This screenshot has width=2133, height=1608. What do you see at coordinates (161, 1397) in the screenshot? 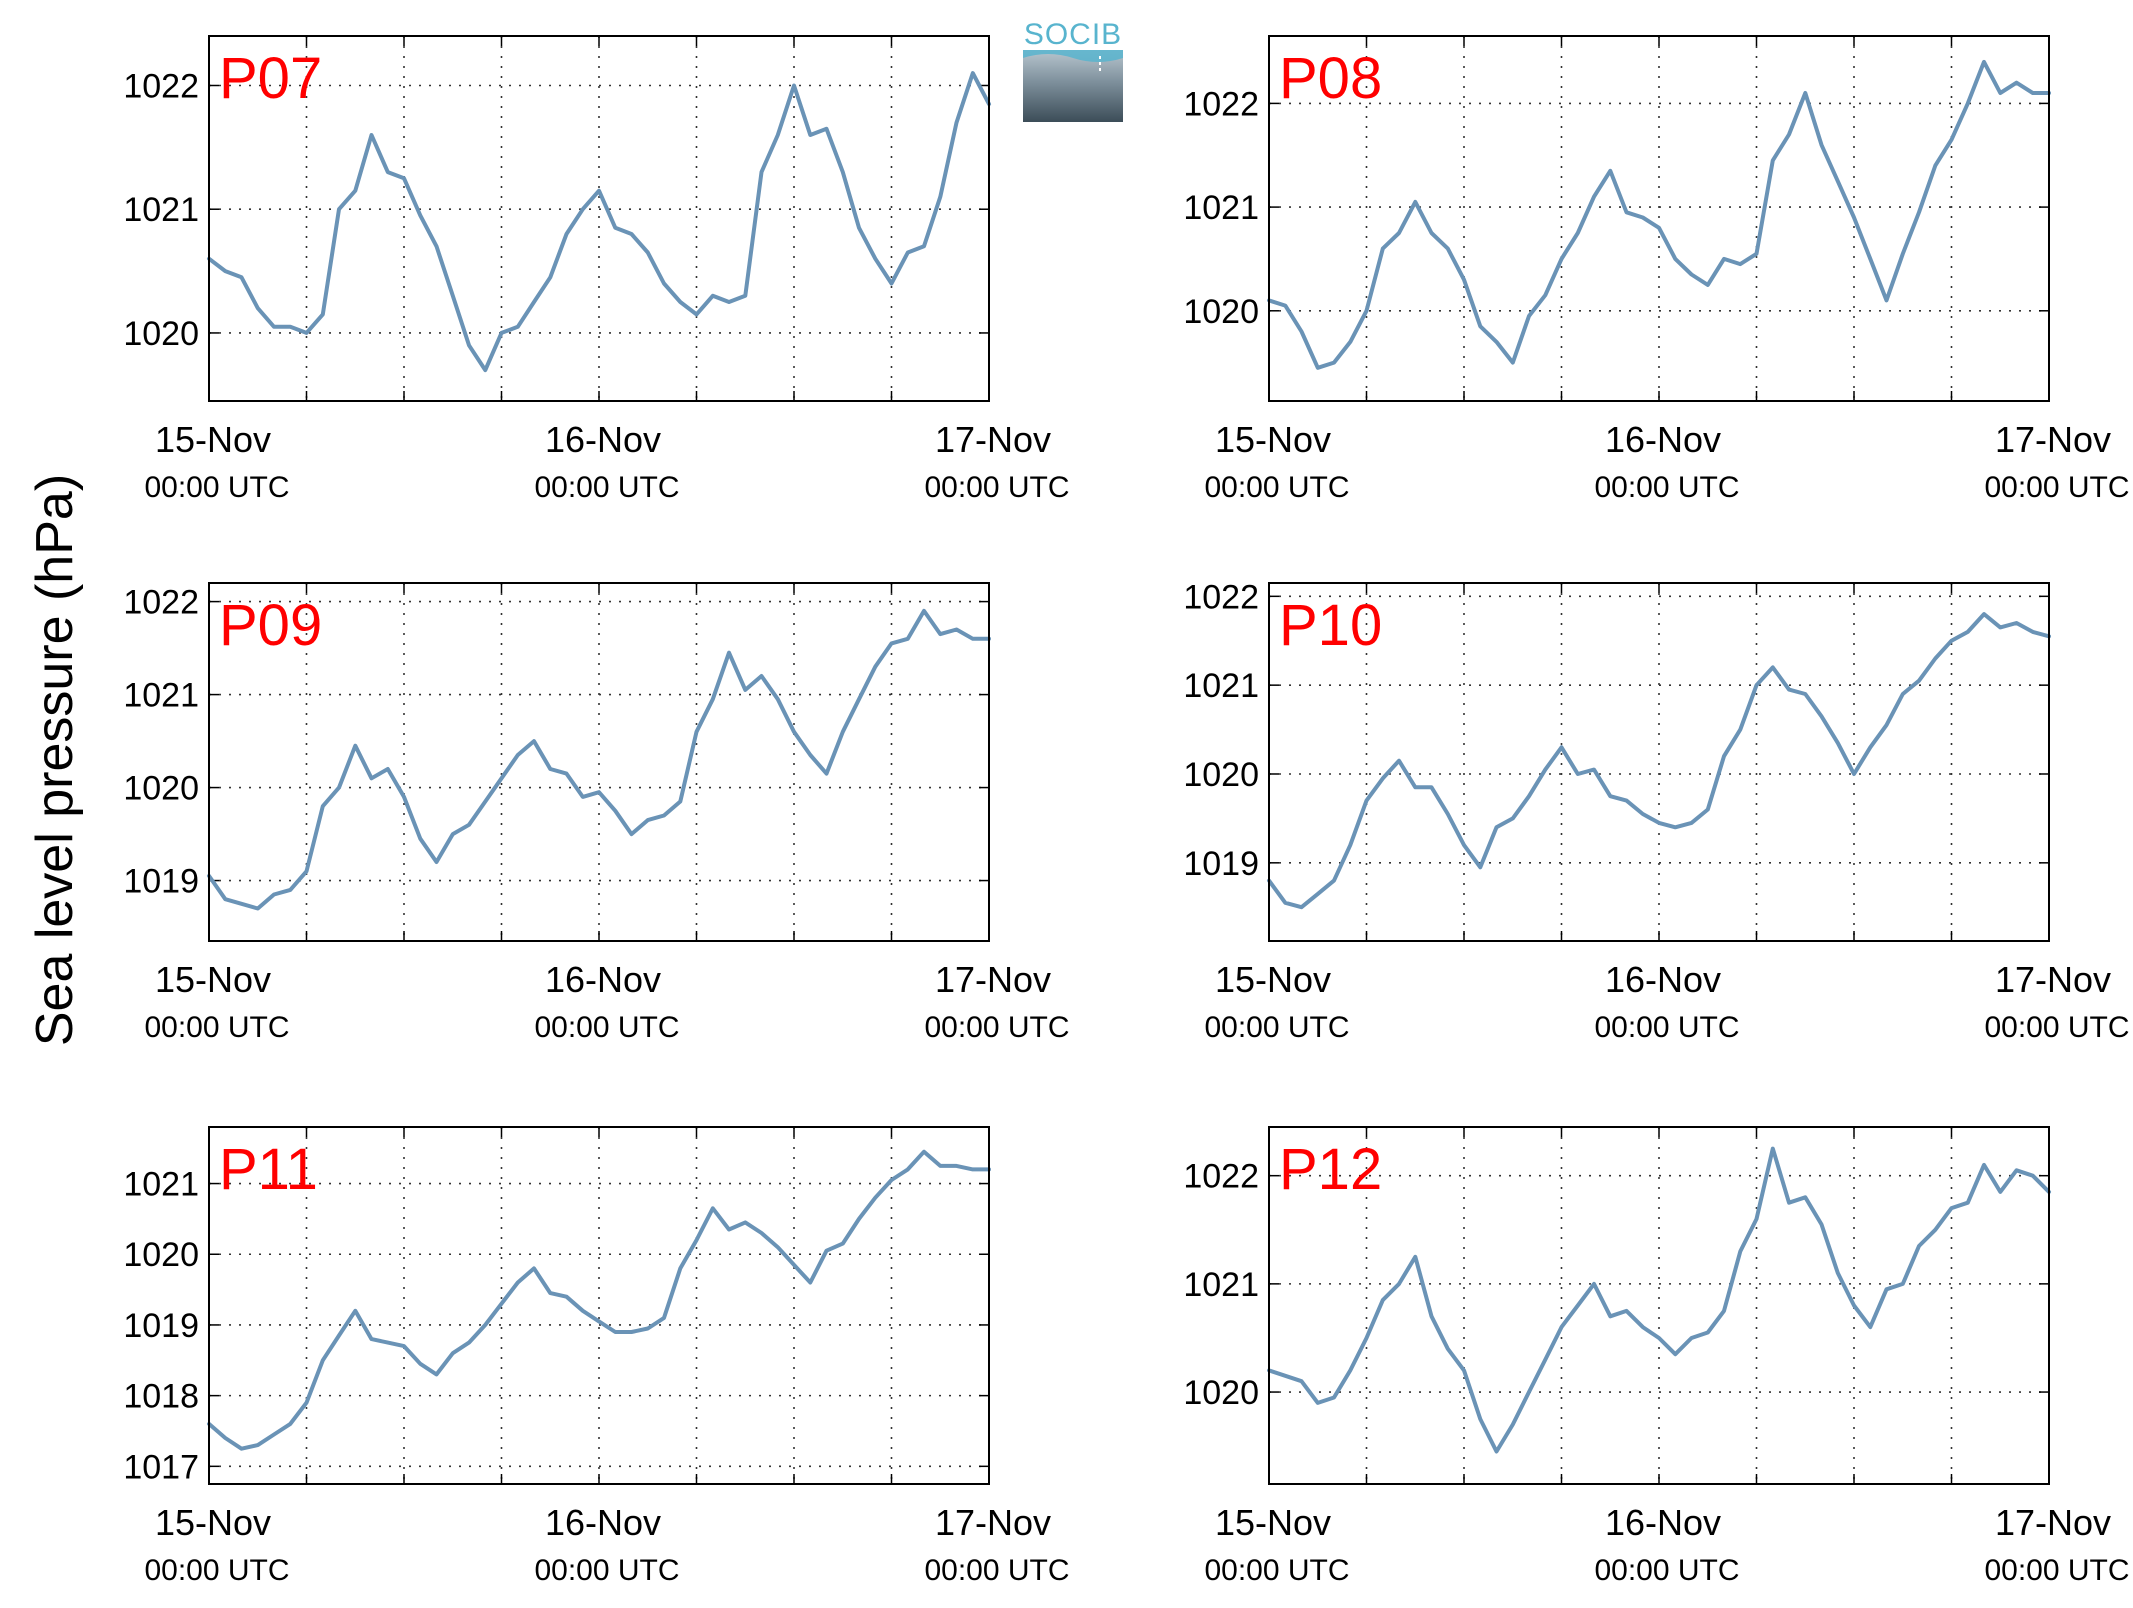
I see `y-tick-label: 1018` at bounding box center [161, 1397].